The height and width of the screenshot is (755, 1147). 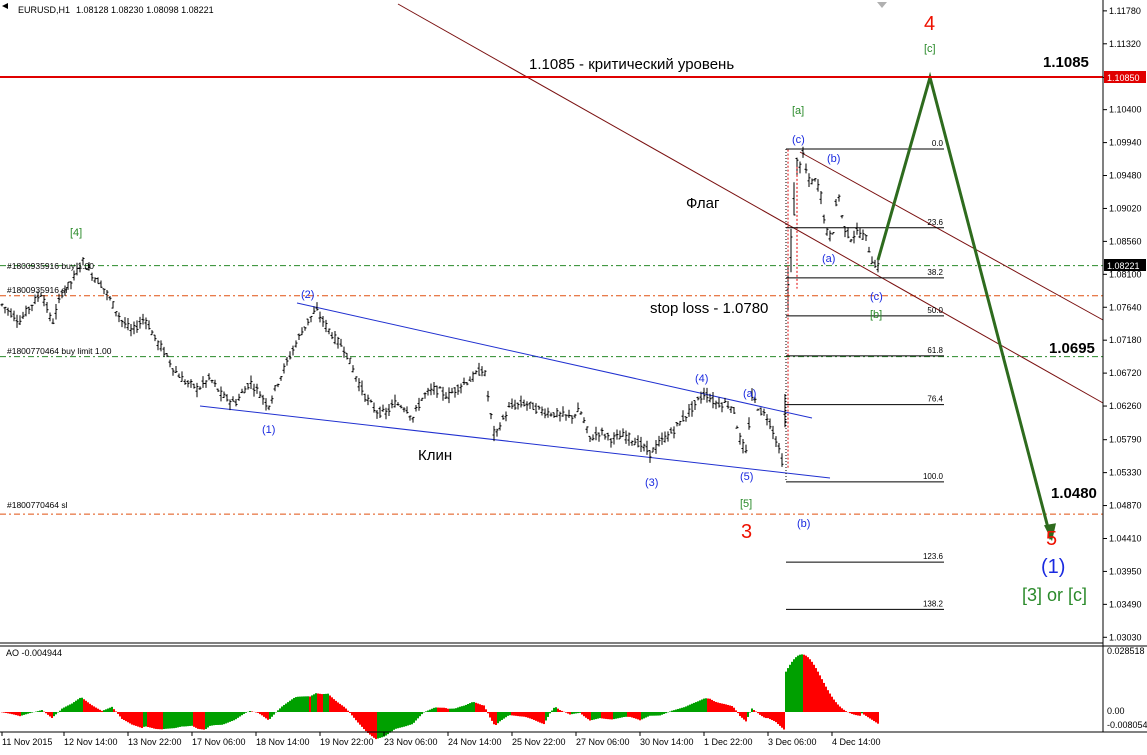 I want to click on ohlc-values: 1.08128 1.08230 1.08098 1.08221, so click(x=145, y=10).